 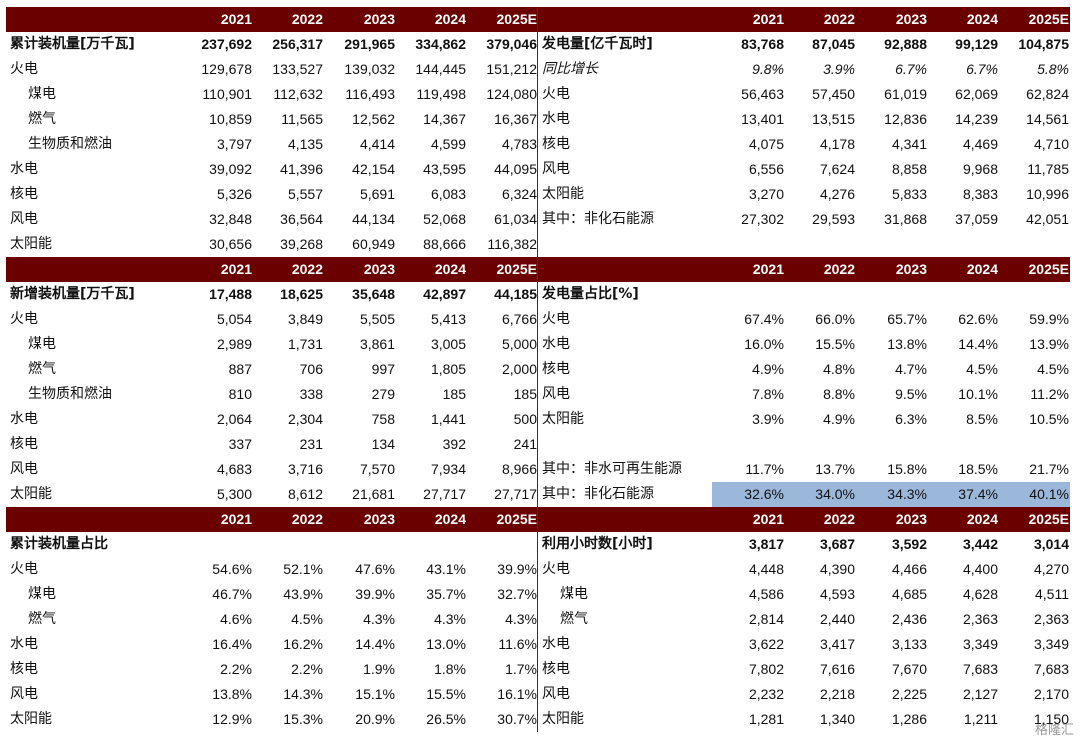 I want to click on value-cell: 11,785, so click(x=1048, y=169).